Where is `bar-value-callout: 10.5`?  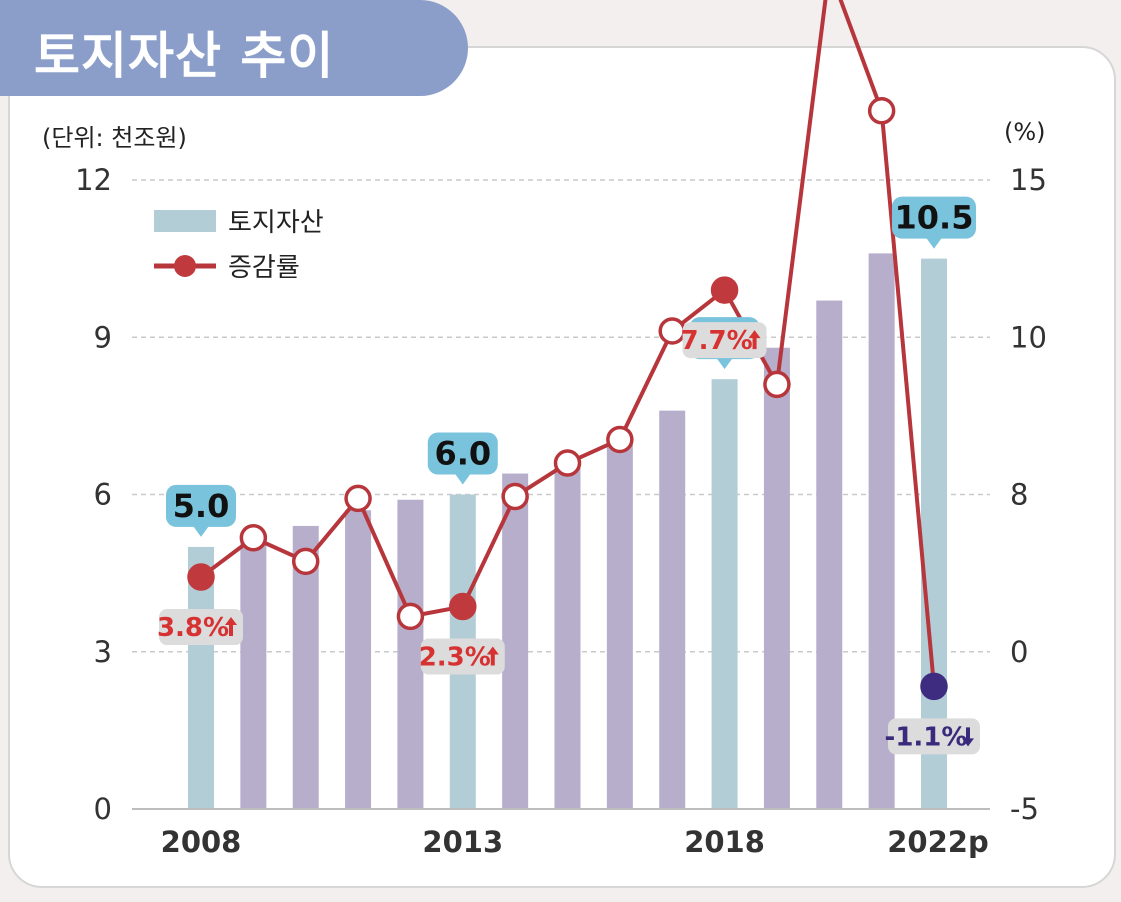 bar-value-callout: 10.5 is located at coordinates (934, 222).